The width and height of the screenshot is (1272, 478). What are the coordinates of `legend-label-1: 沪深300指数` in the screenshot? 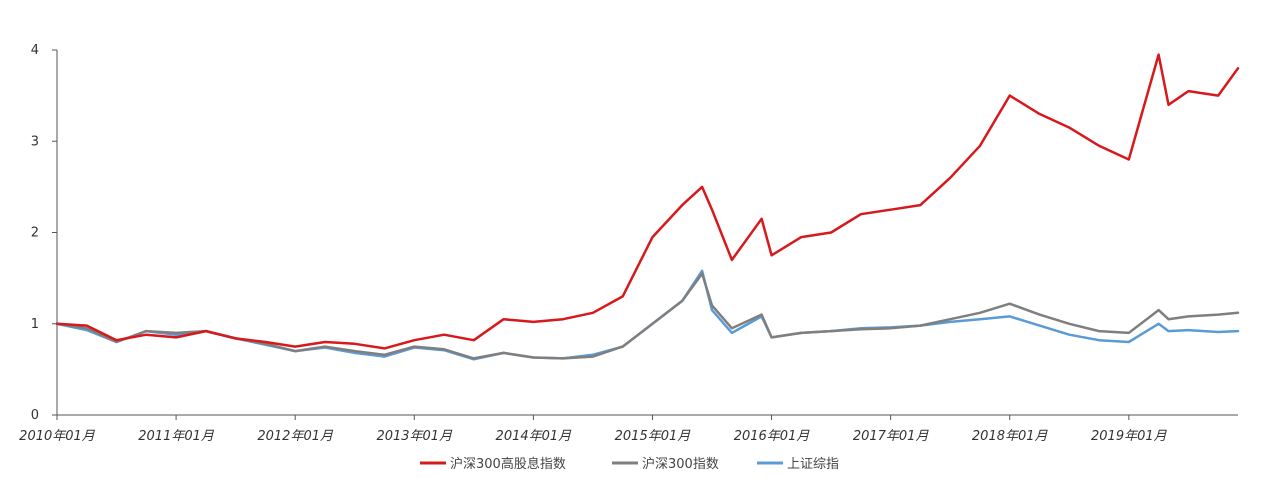 It's located at (680, 464).